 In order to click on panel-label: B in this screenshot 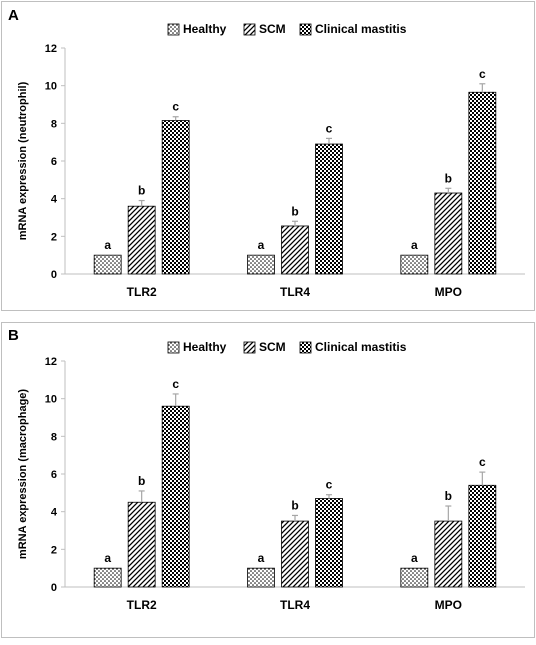, I will do `click(13, 335)`.